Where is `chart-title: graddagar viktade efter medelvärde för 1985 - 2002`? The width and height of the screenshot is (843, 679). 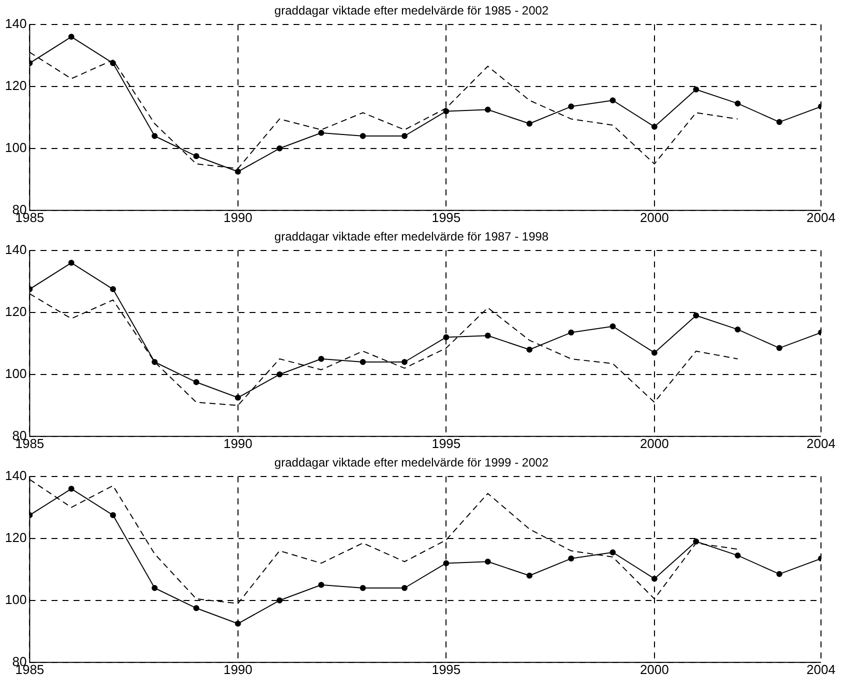
chart-title: graddagar viktade efter medelvärde för 1985 - 2002 is located at coordinates (411, 11).